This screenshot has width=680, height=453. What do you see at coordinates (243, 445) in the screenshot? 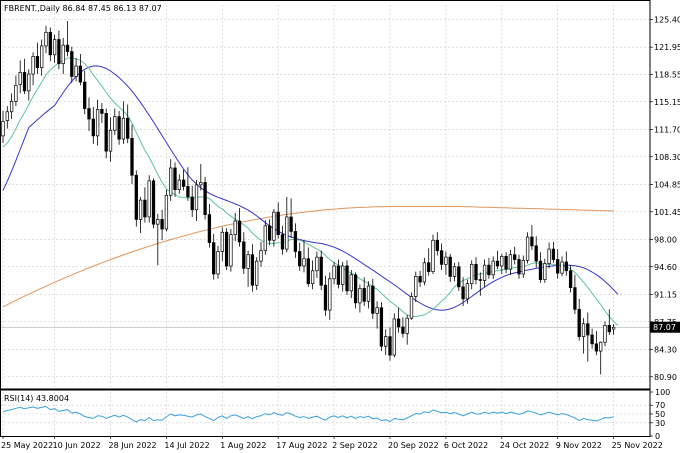
I see `date-tick-label: 1 Aug 2022` at bounding box center [243, 445].